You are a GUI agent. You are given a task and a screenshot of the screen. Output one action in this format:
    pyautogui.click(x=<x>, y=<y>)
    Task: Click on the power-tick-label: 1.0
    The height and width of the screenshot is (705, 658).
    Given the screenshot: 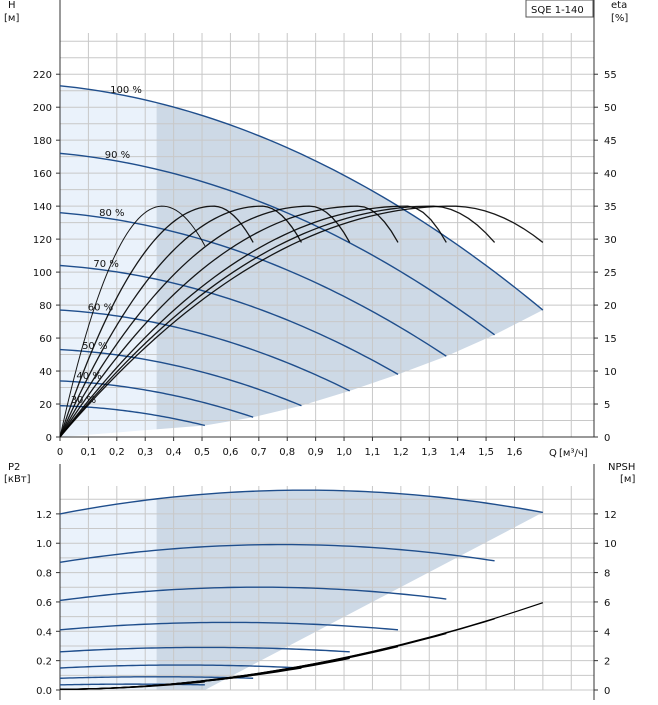 What is the action you would take?
    pyautogui.click(x=44, y=544)
    